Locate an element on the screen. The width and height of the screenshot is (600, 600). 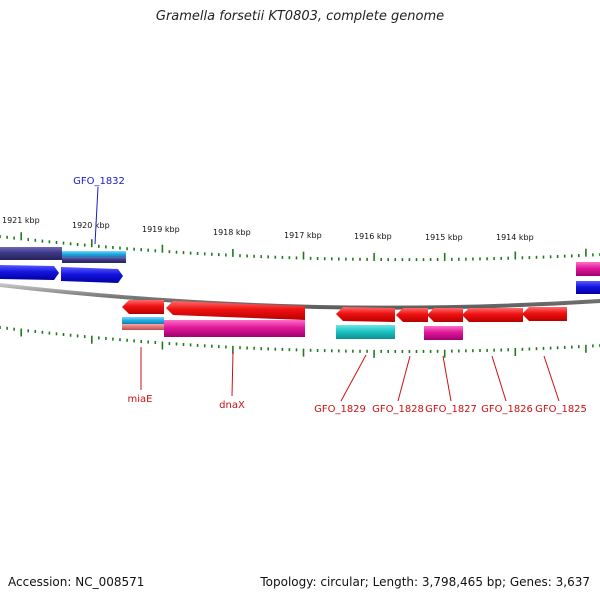
bp-label: 1920 kbp is located at coordinates (91, 225).